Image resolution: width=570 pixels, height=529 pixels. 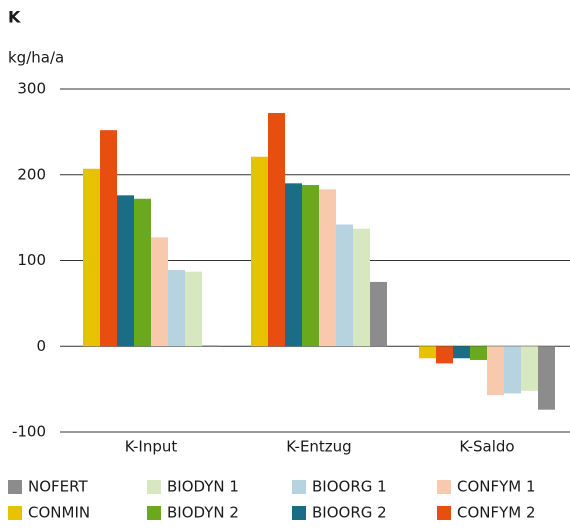 I want to click on legend-label: BIODYN 1, so click(x=203, y=487).